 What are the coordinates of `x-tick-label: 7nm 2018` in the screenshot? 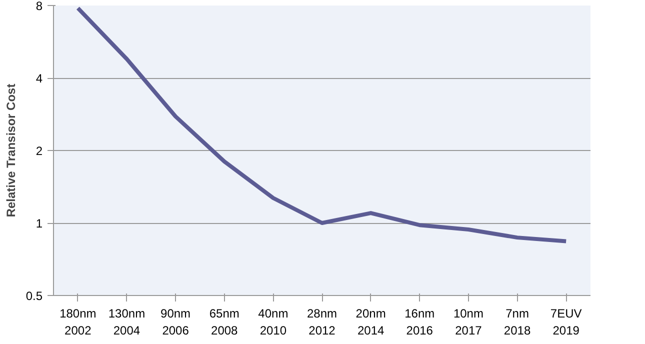 It's located at (517, 322).